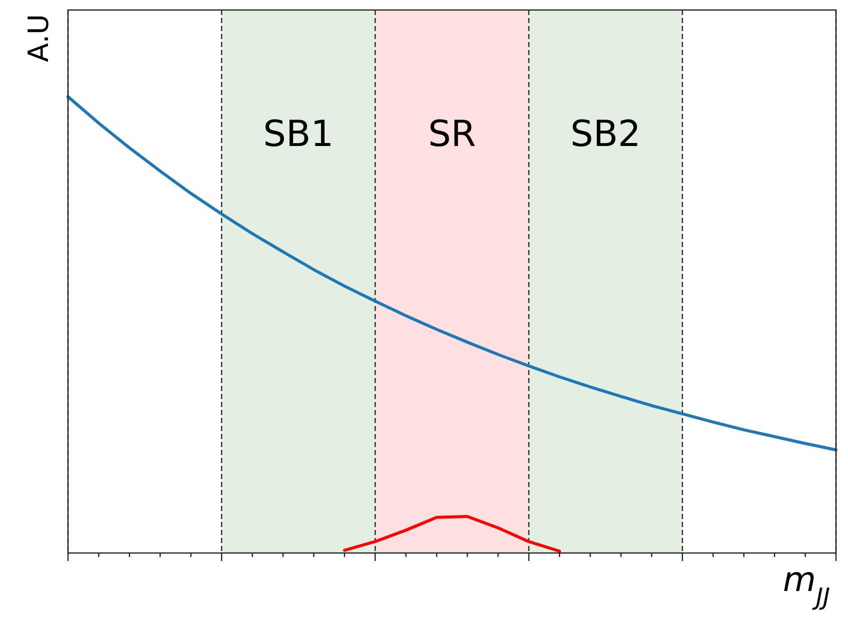  I want to click on annotation: SB2, so click(605, 134).